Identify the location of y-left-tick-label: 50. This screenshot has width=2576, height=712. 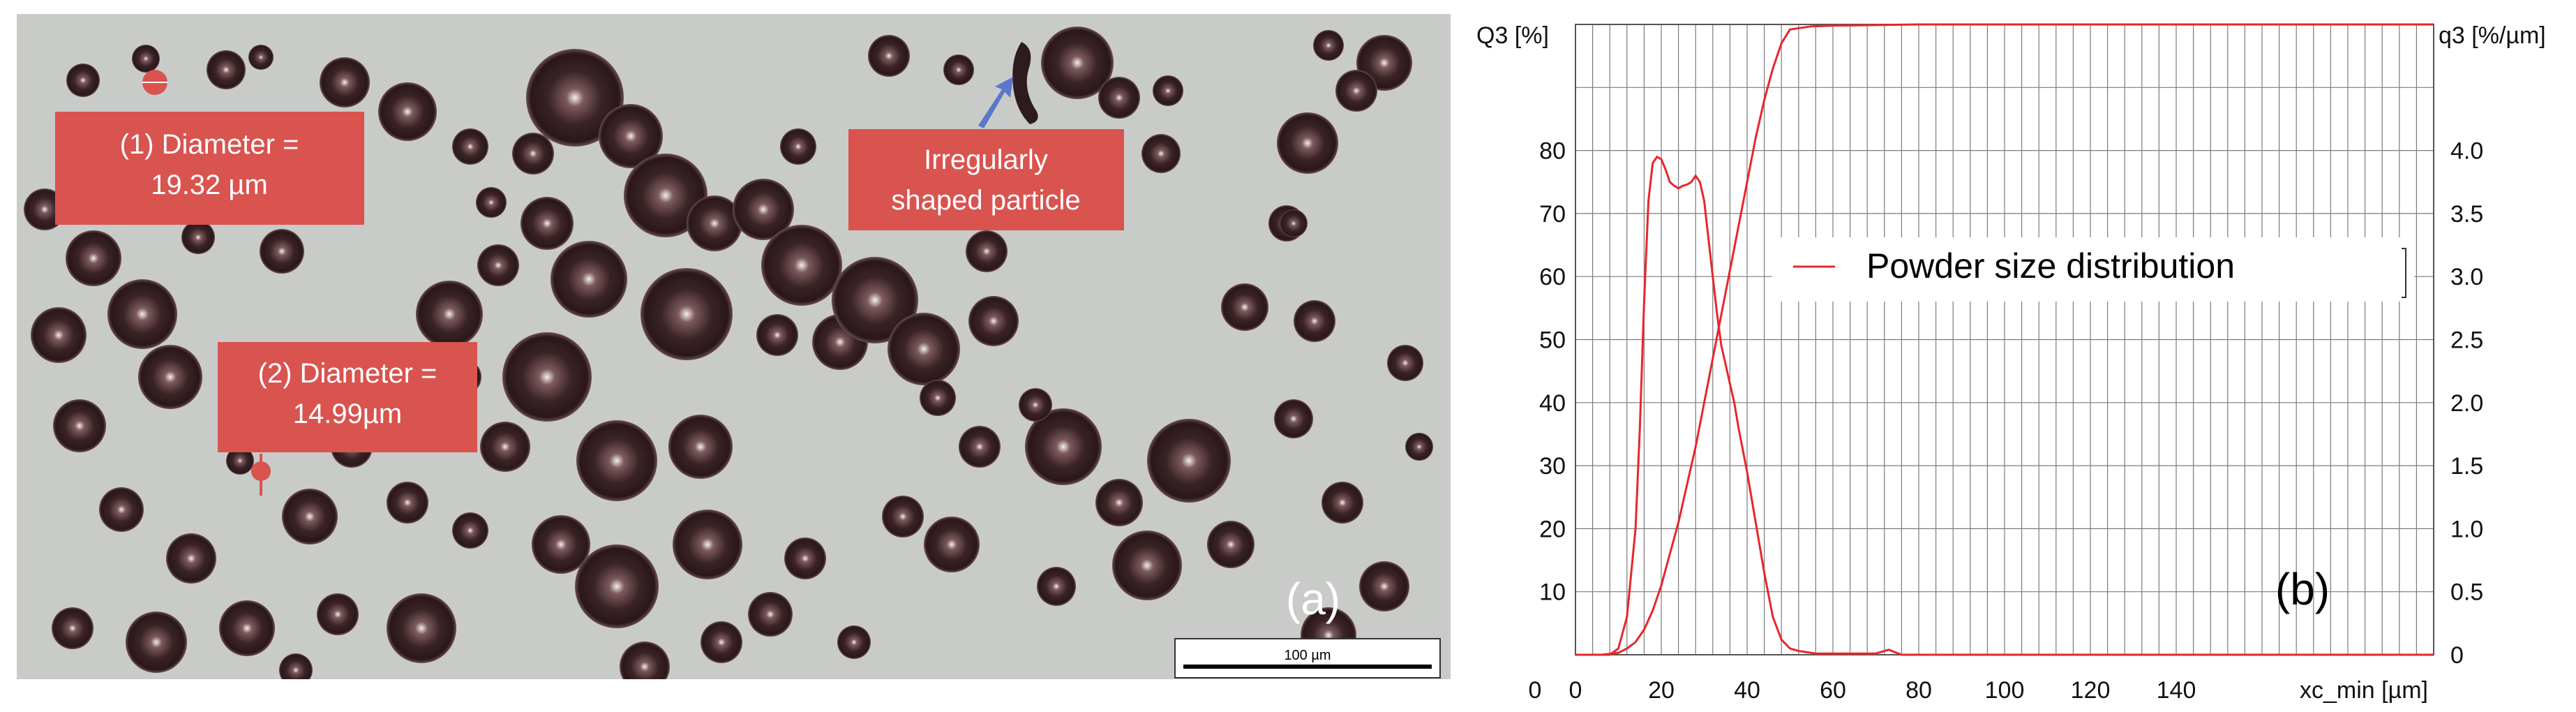
(1552, 340).